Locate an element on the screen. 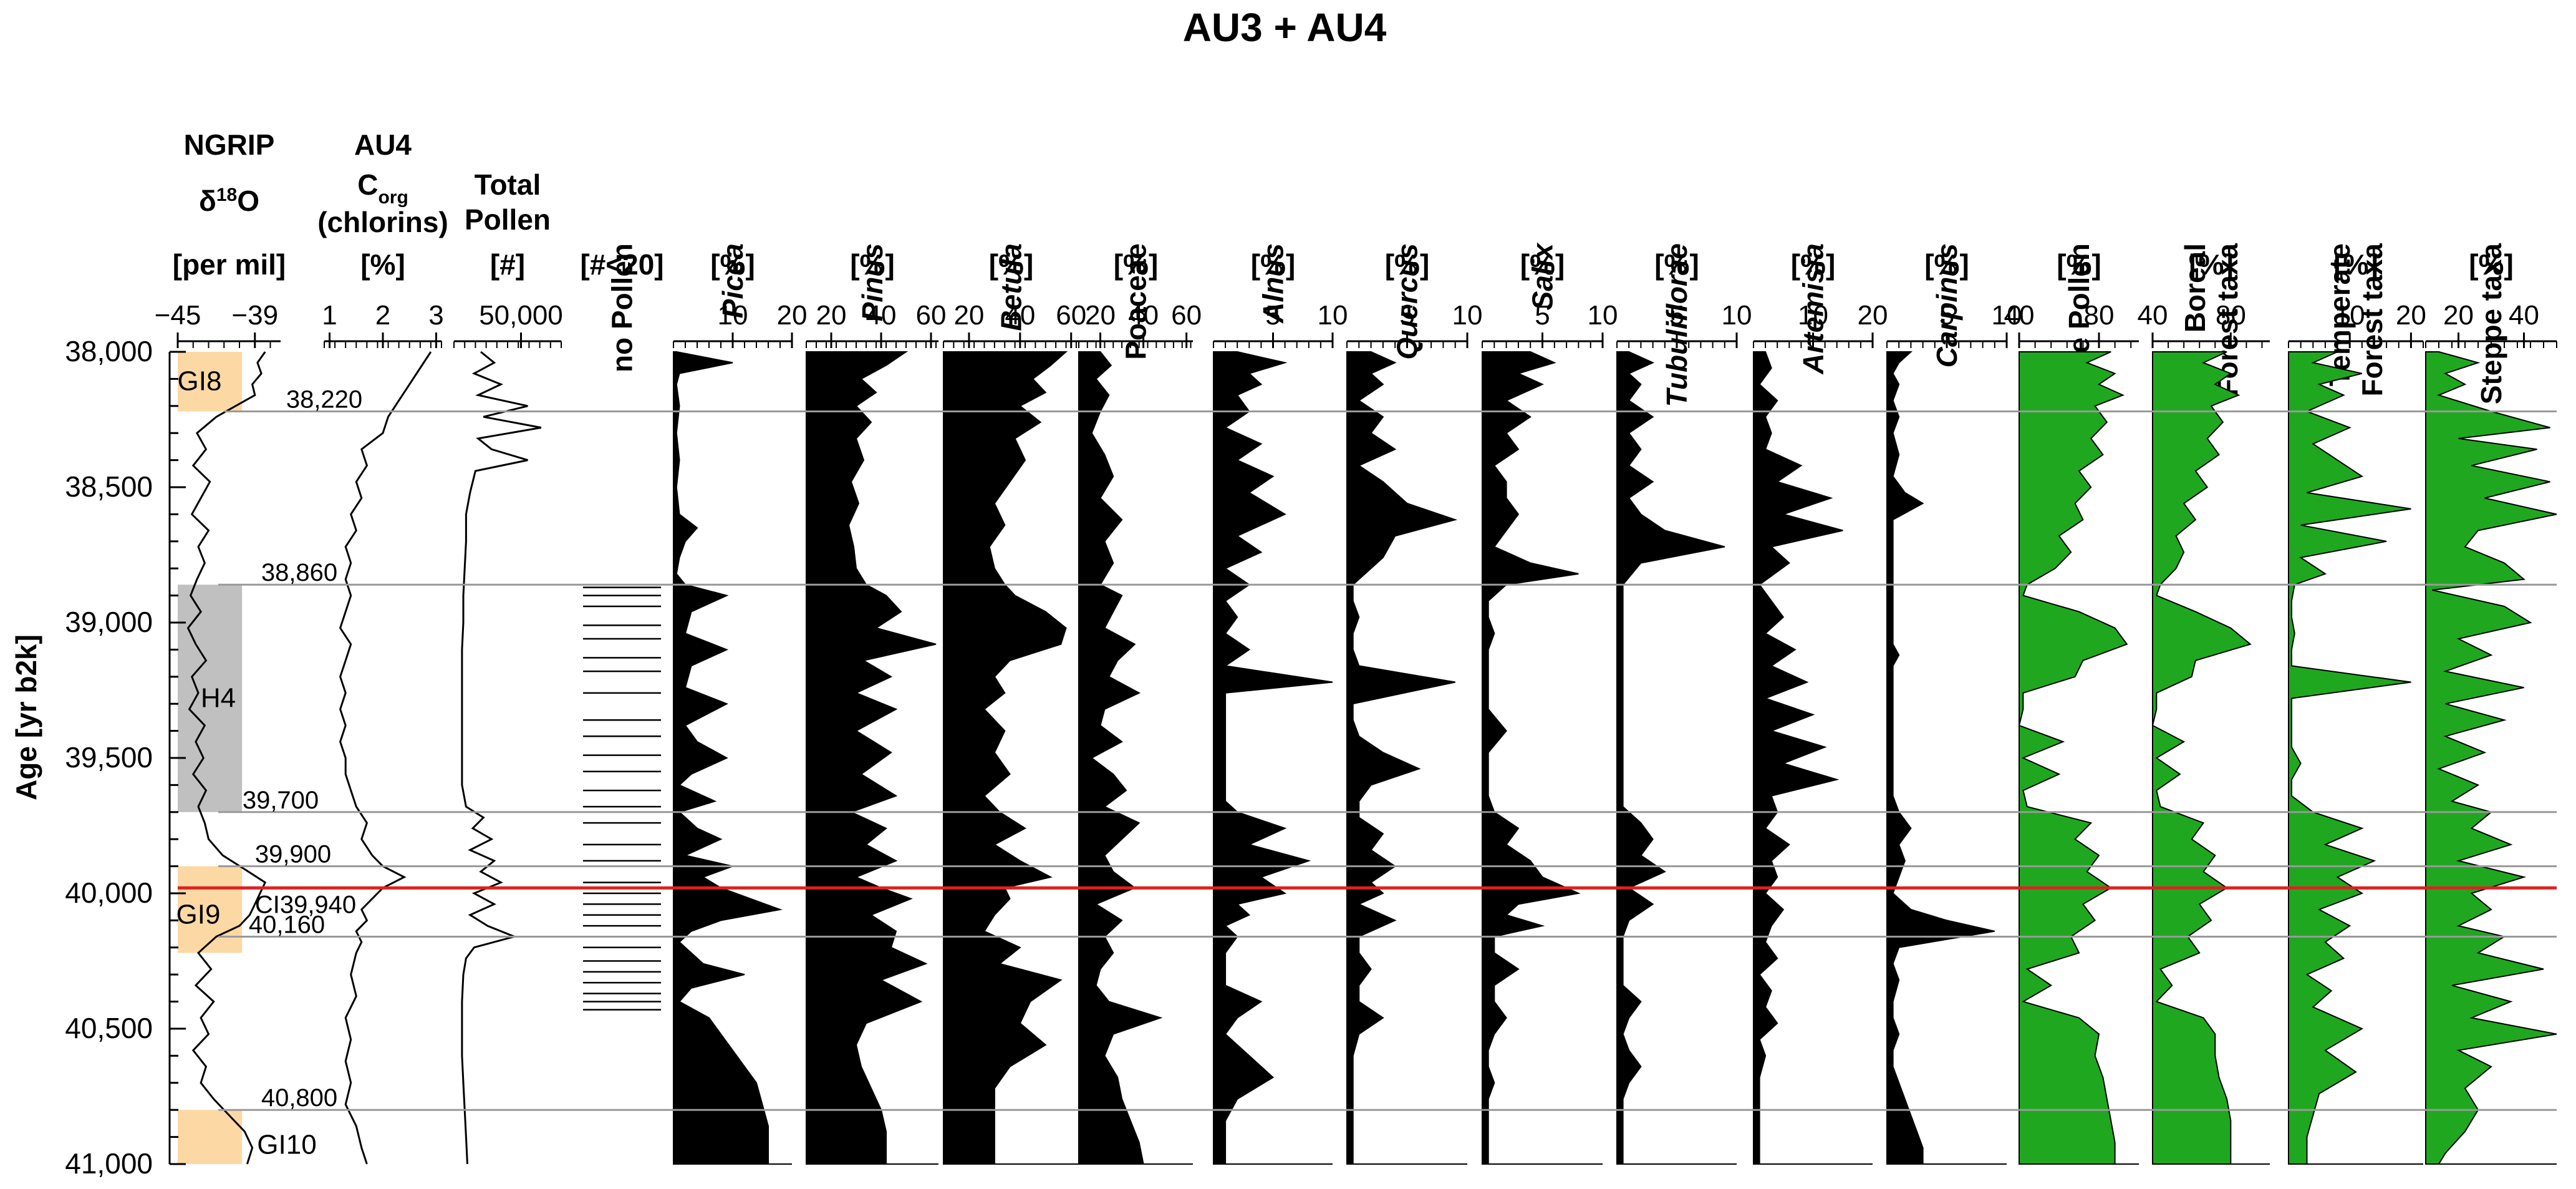 Image resolution: width=2576 pixels, height=1189 pixels. stadial-label: H4 is located at coordinates (218, 698).